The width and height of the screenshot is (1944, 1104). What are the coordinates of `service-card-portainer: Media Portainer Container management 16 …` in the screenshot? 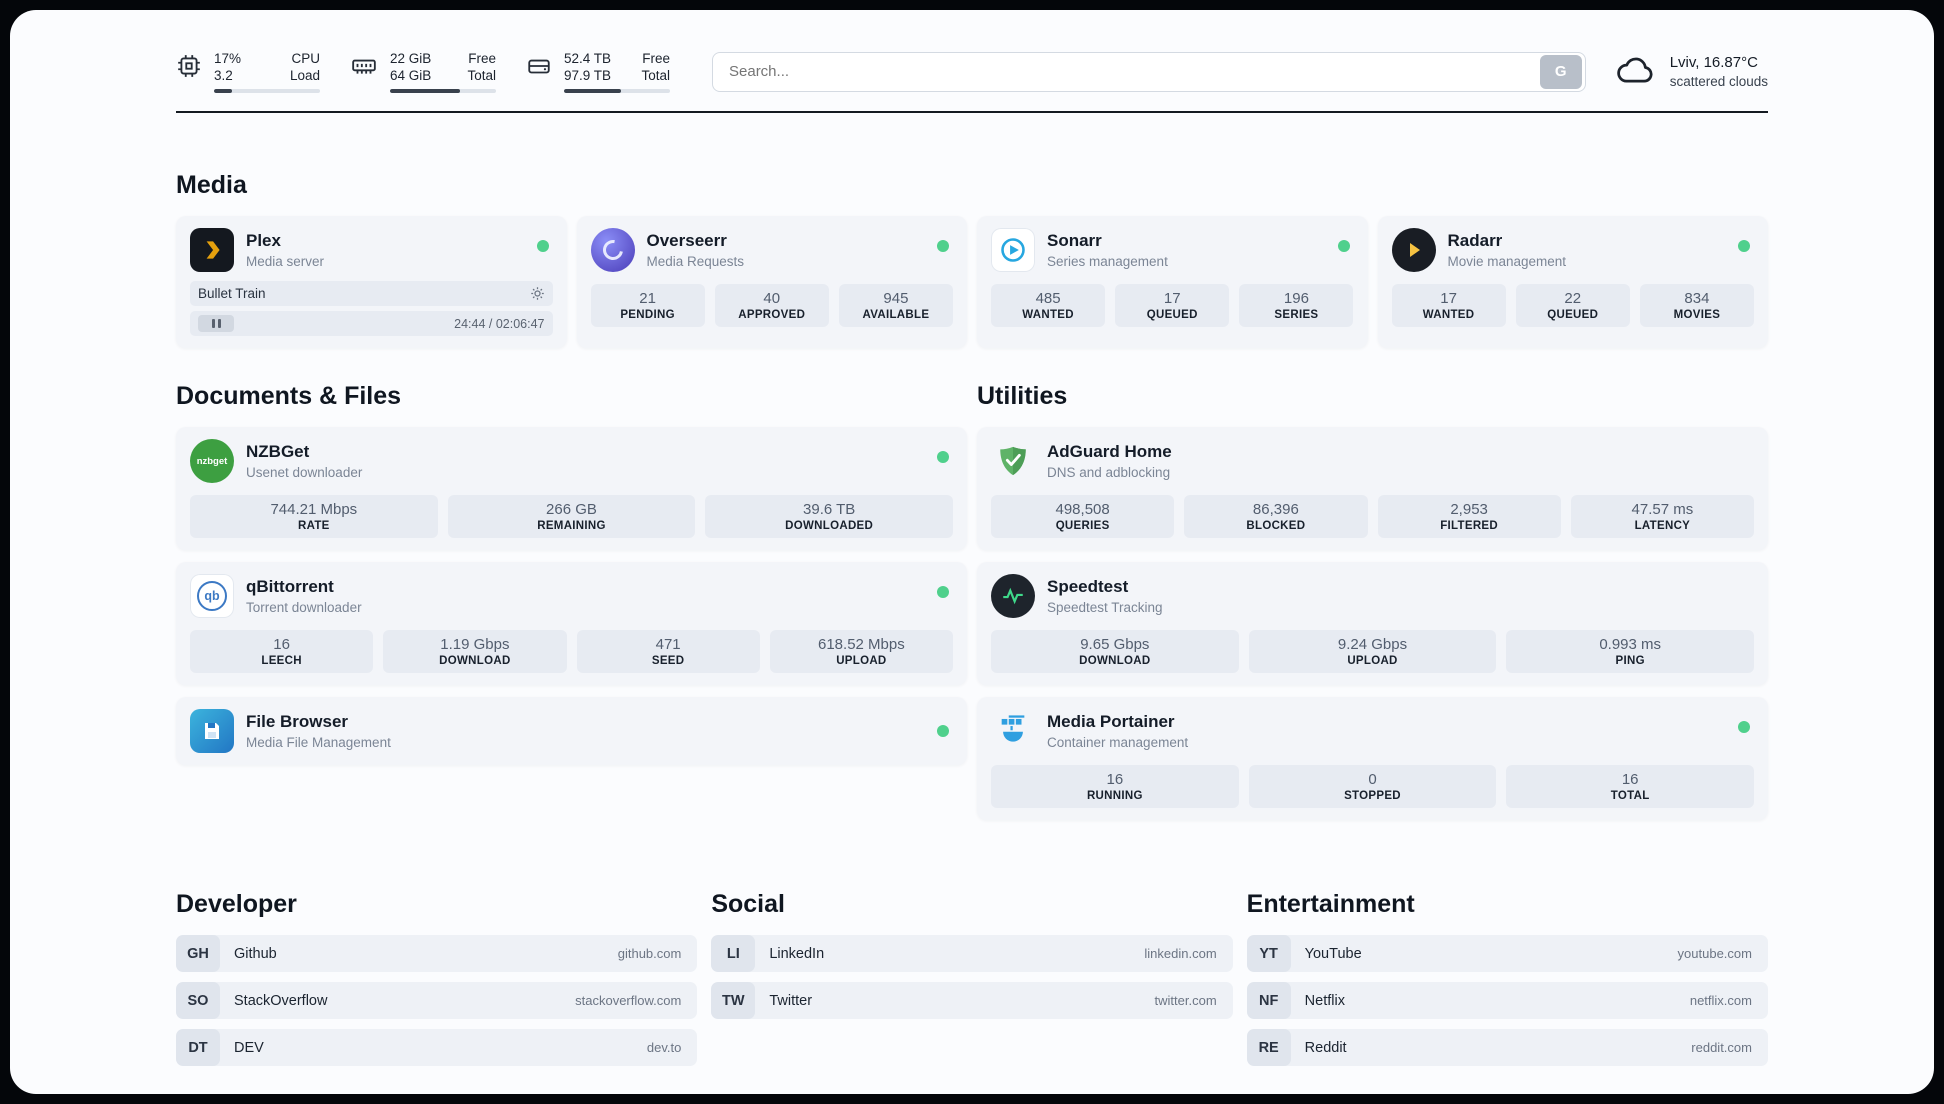 It's located at (1372, 758).